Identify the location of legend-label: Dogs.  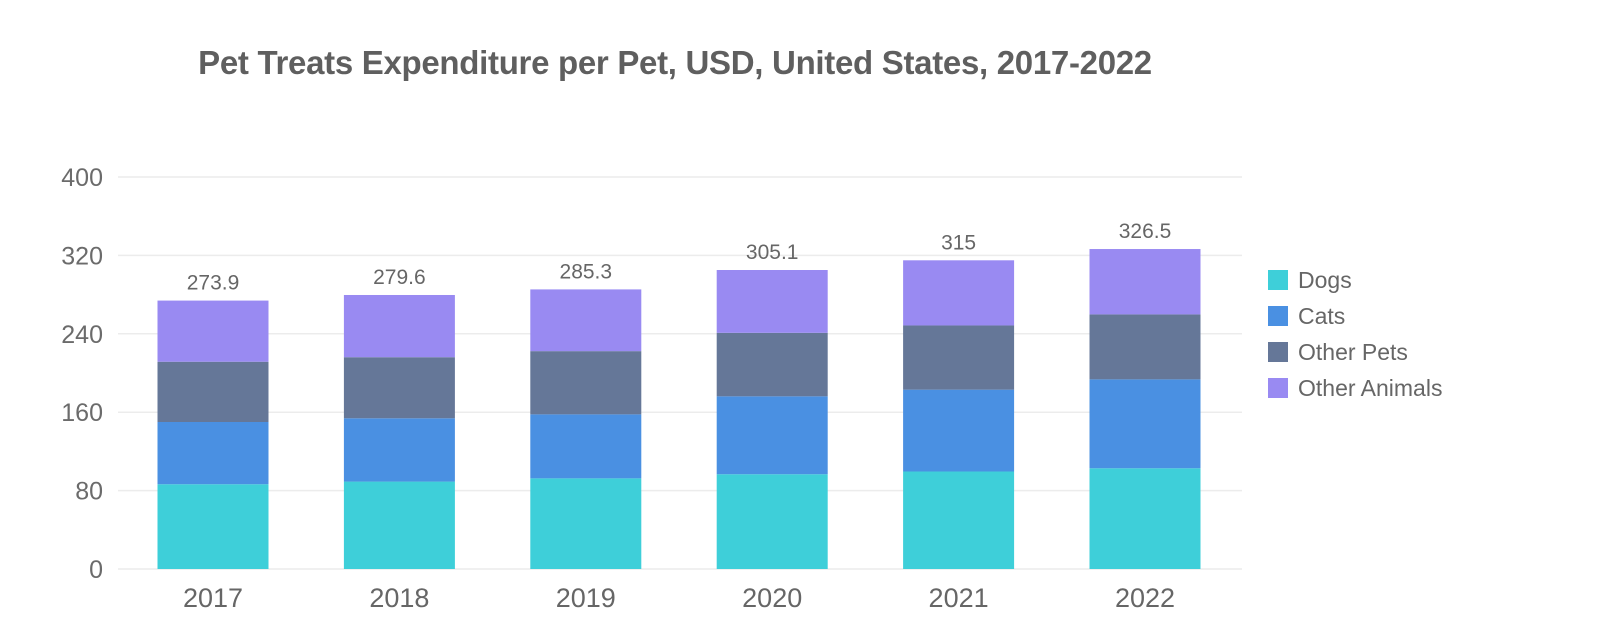
(1325, 280).